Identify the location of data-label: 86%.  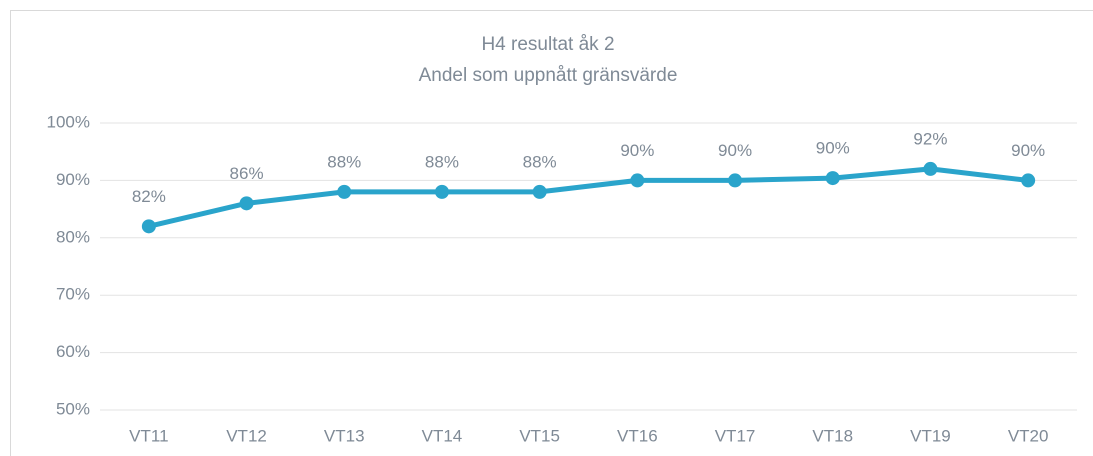
(247, 173).